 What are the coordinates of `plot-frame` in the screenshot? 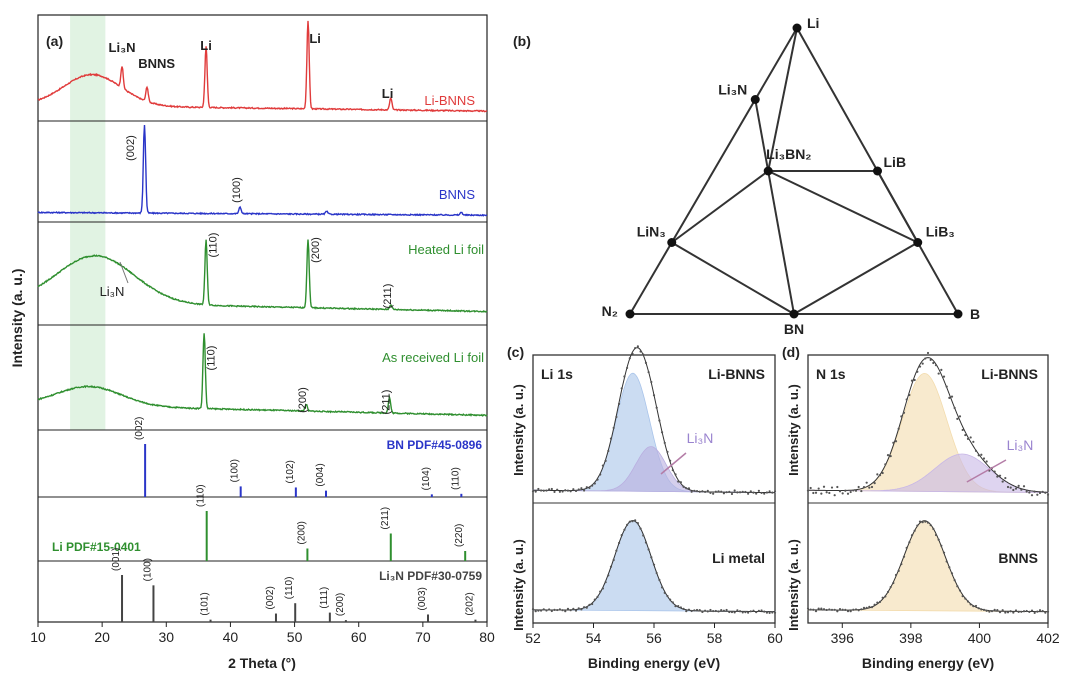 It's located at (928, 489).